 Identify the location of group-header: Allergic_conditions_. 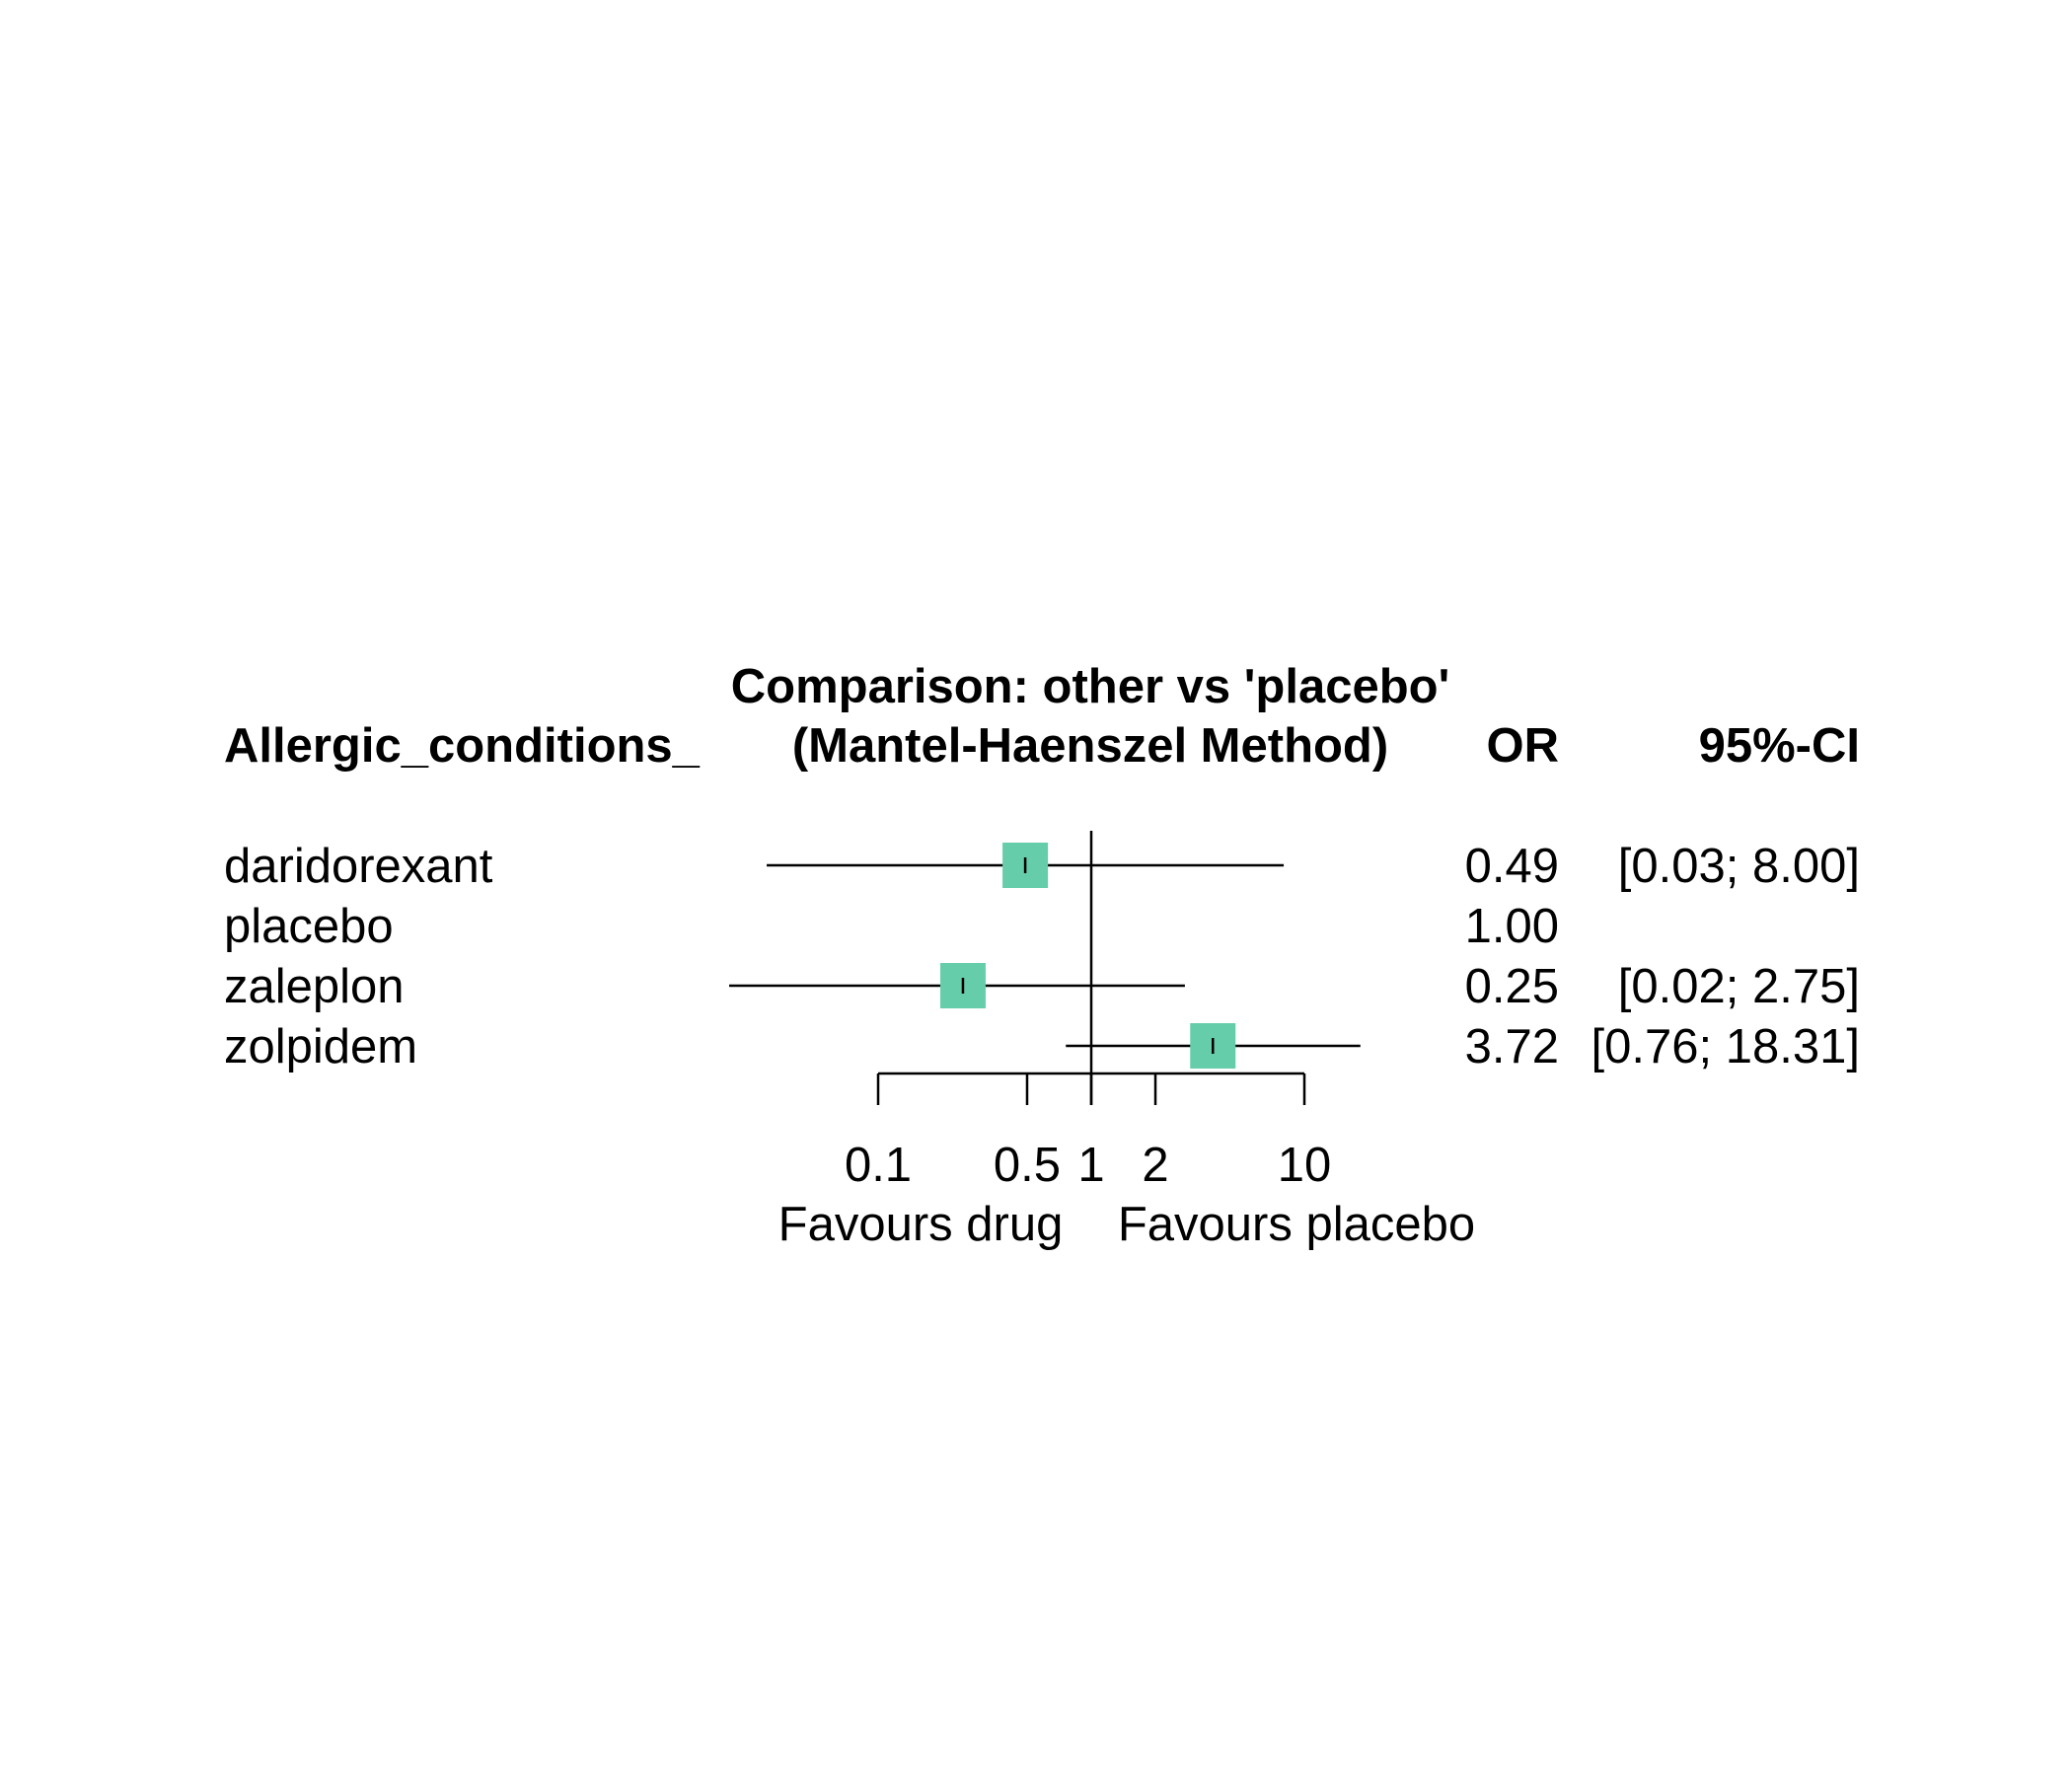
(463, 746).